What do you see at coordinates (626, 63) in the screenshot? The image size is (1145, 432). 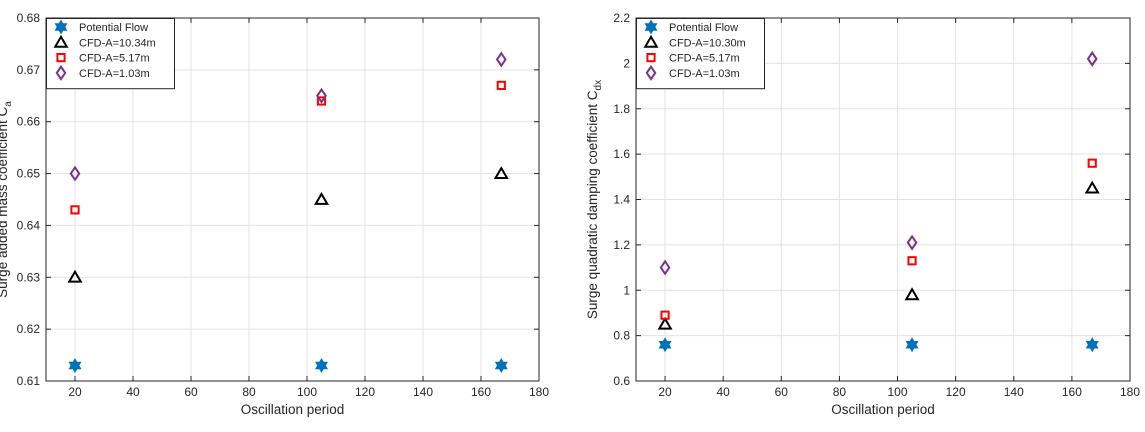 I see `y-tick-label: 2` at bounding box center [626, 63].